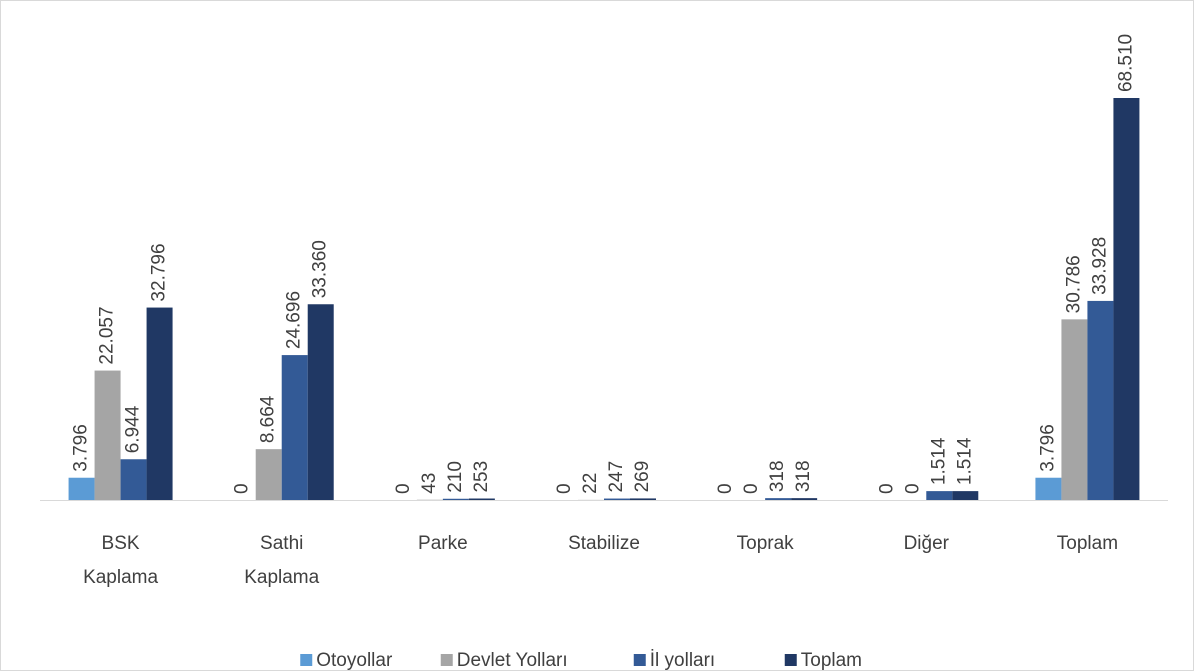  I want to click on x-tick-label: Diğer, so click(926, 543).